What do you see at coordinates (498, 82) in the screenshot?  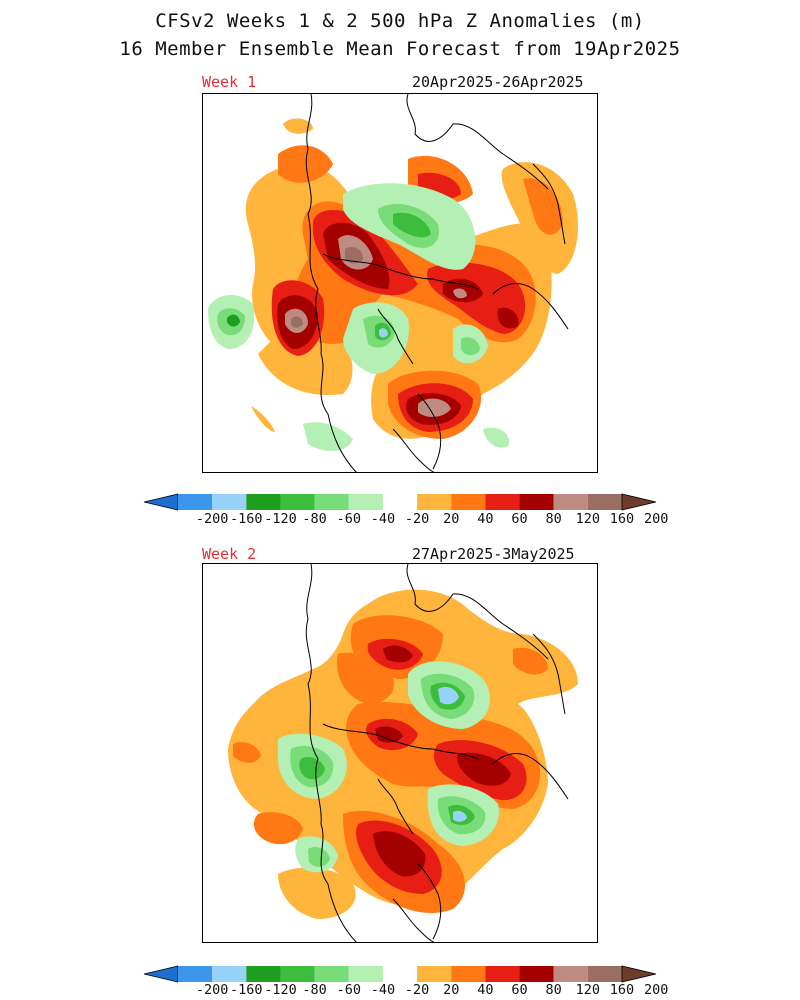 I see `week1-date-range: 20Apr2025-26Apr2025` at bounding box center [498, 82].